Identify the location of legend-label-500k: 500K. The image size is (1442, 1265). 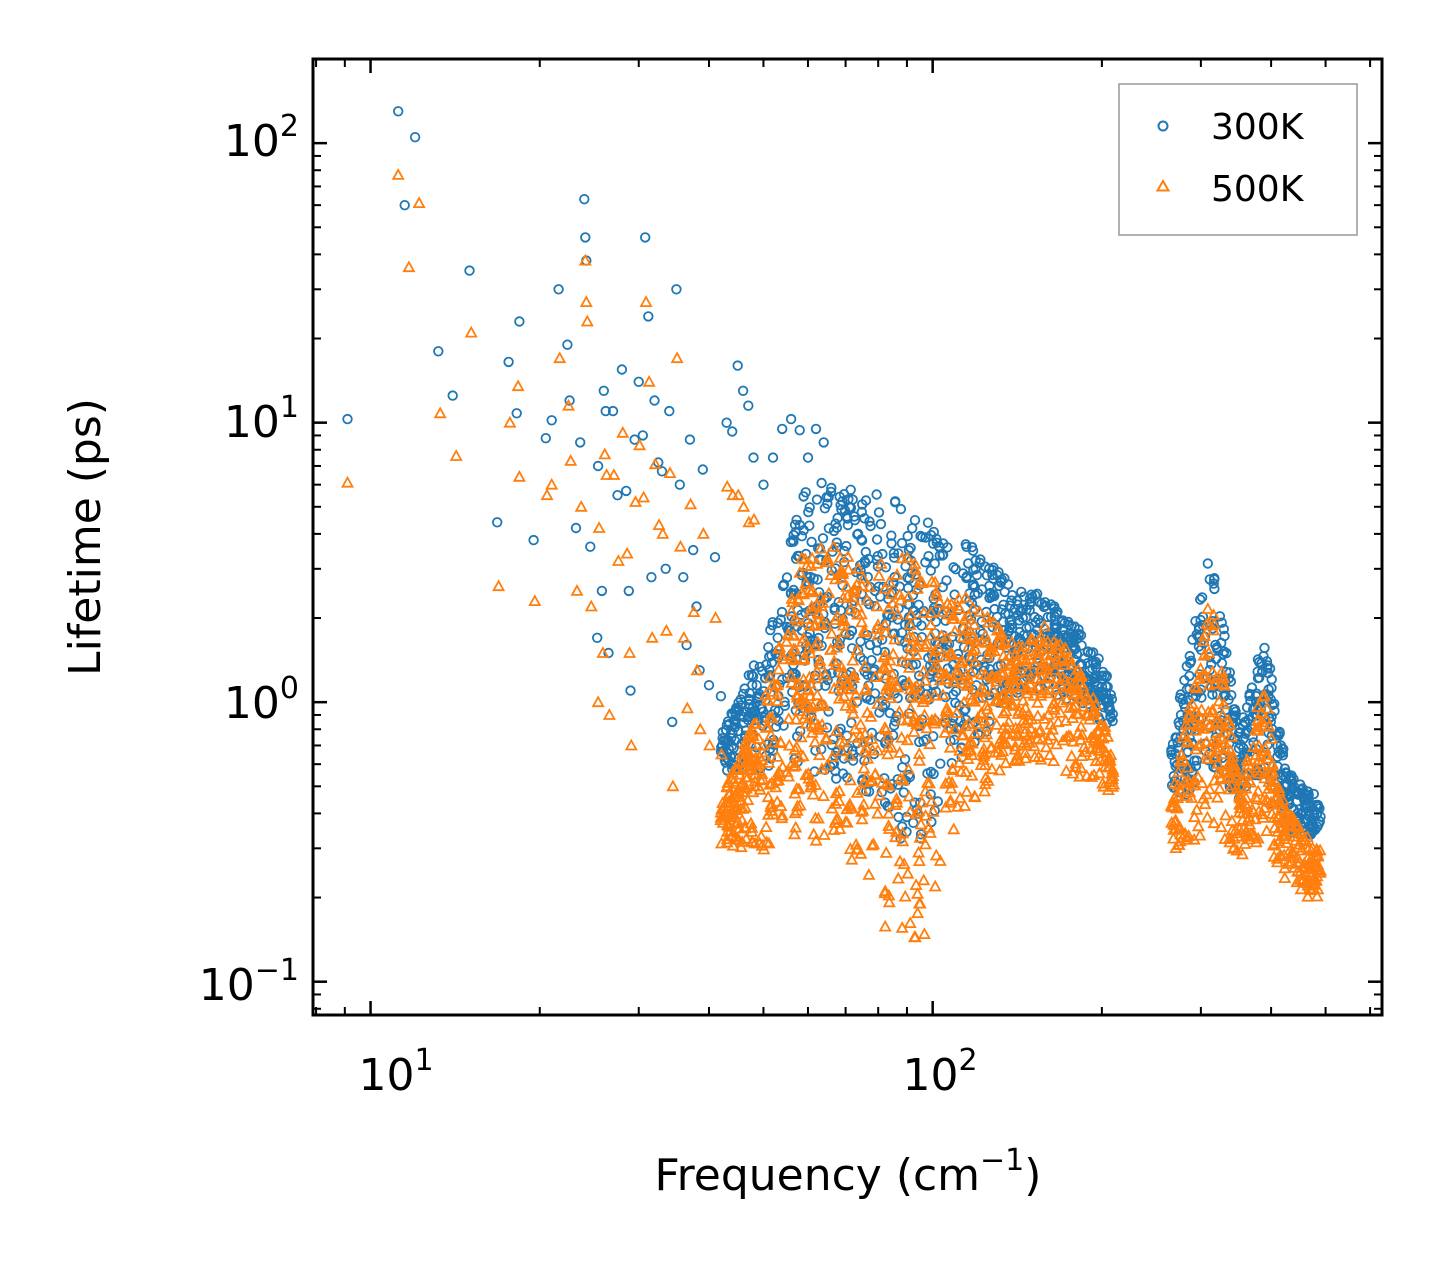
(1258, 189).